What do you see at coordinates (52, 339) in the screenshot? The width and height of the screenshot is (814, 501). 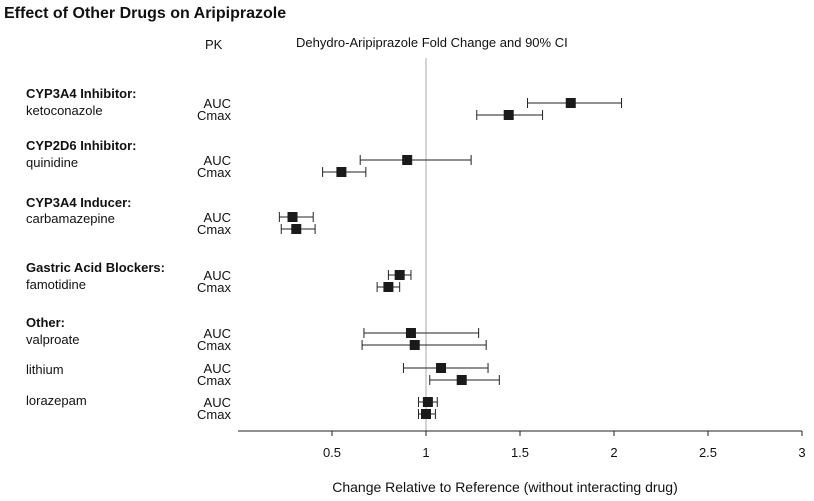 I see `drug-label-valproate: valproate` at bounding box center [52, 339].